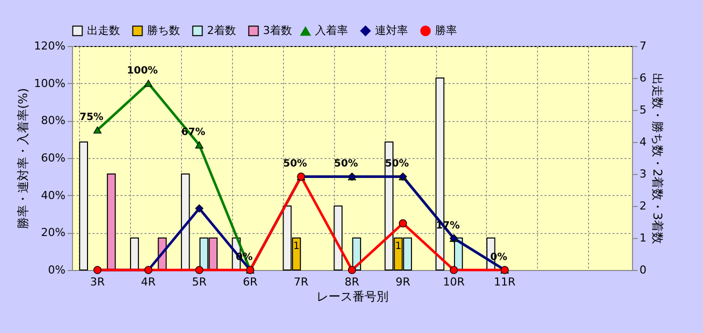 This screenshot has height=333, width=703. I want to click on x-tick-label: 4R, so click(148, 282).